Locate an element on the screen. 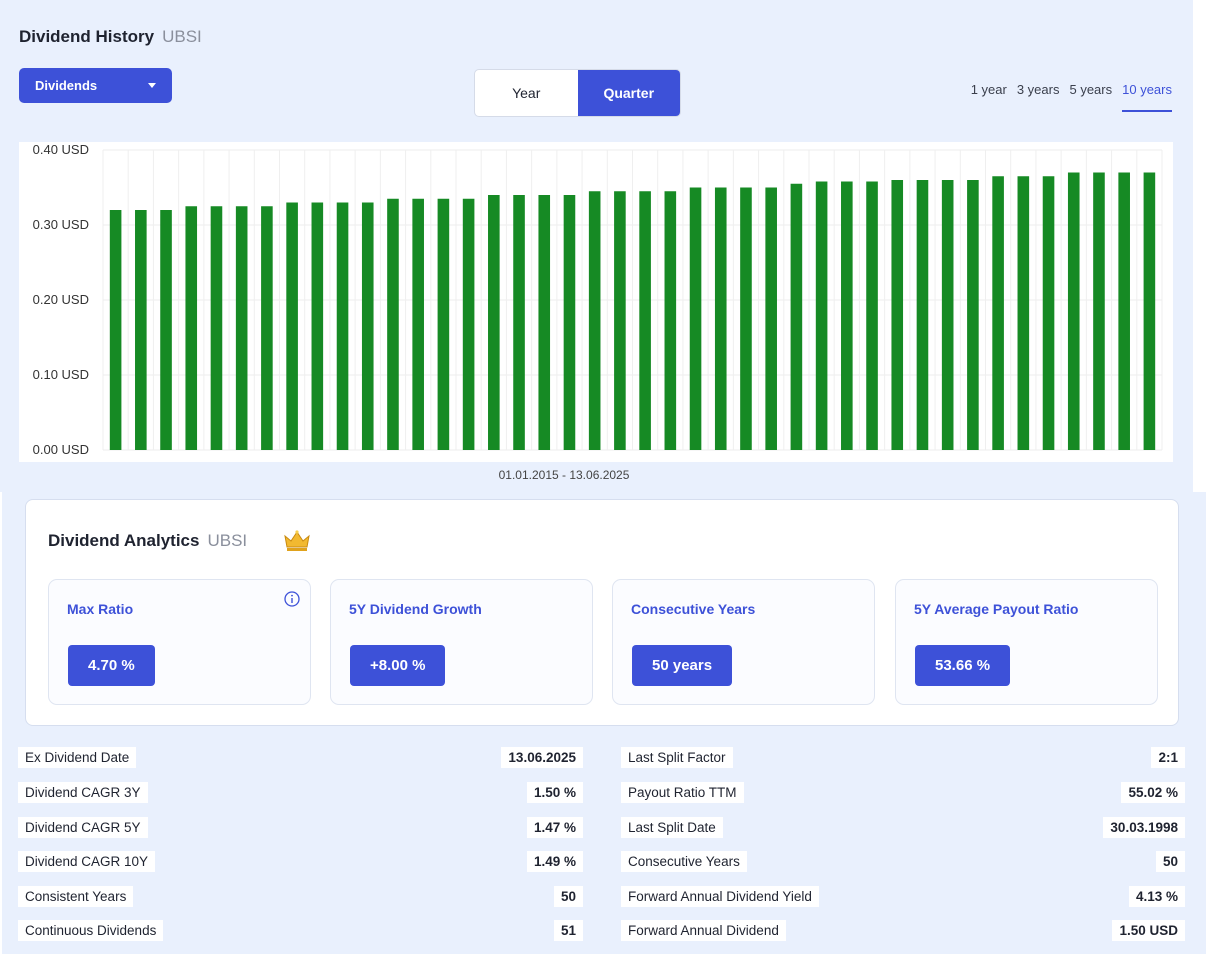  stat-value: 1.50 % is located at coordinates (554, 792).